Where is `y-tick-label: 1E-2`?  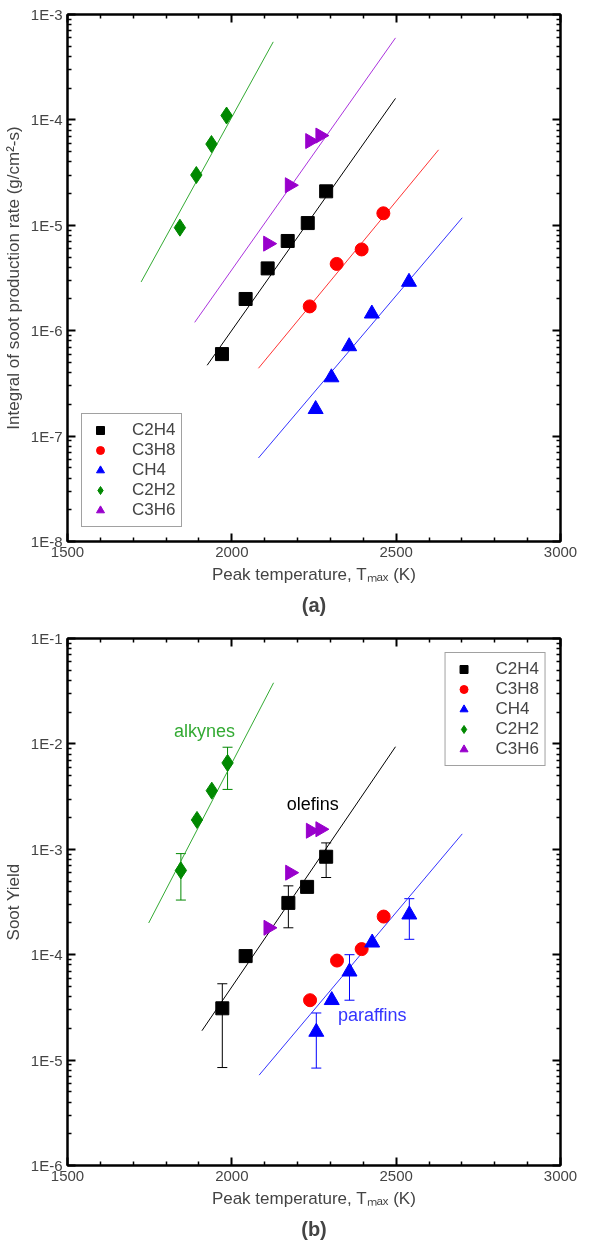 y-tick-label: 1E-2 is located at coordinates (46, 744).